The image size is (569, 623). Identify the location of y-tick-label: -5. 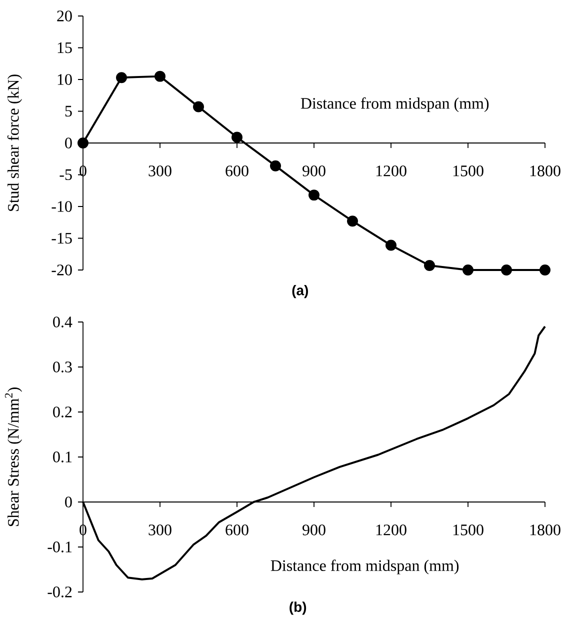
(66, 174).